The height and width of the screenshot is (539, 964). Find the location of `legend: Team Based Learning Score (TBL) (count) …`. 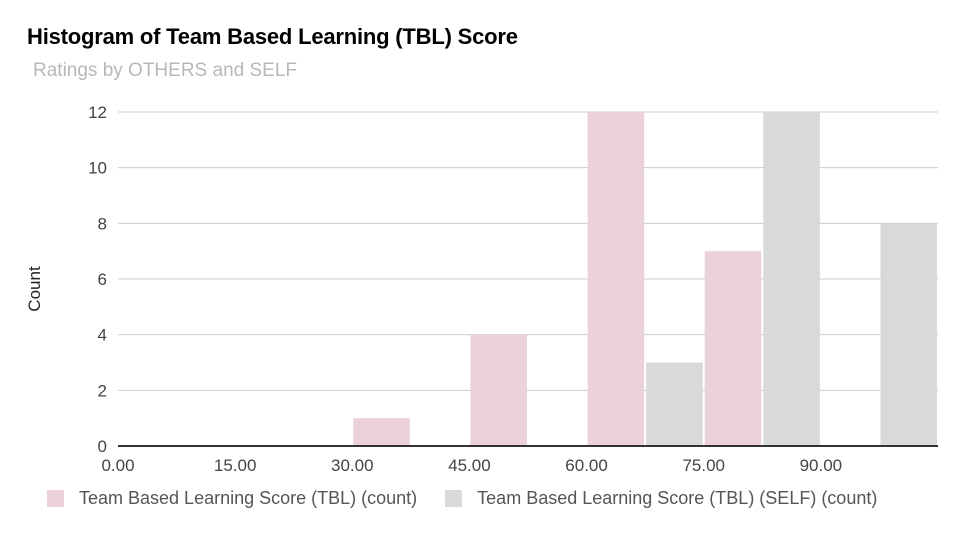

legend: Team Based Learning Score (TBL) (count) … is located at coordinates (476, 498).